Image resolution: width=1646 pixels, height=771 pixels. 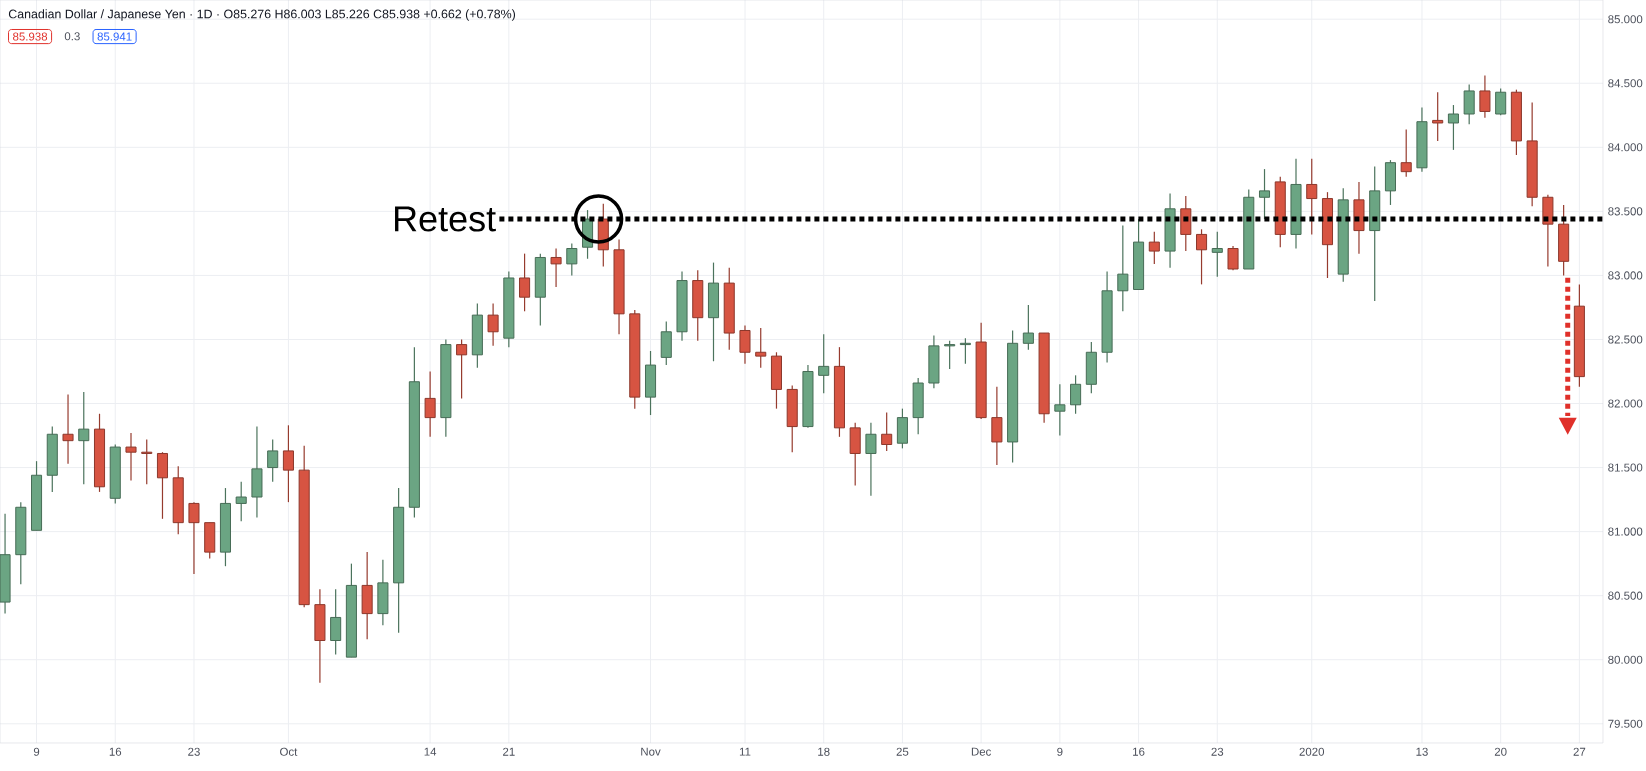 What do you see at coordinates (1625, 275) in the screenshot?
I see `y-tick-label: 83.000` at bounding box center [1625, 275].